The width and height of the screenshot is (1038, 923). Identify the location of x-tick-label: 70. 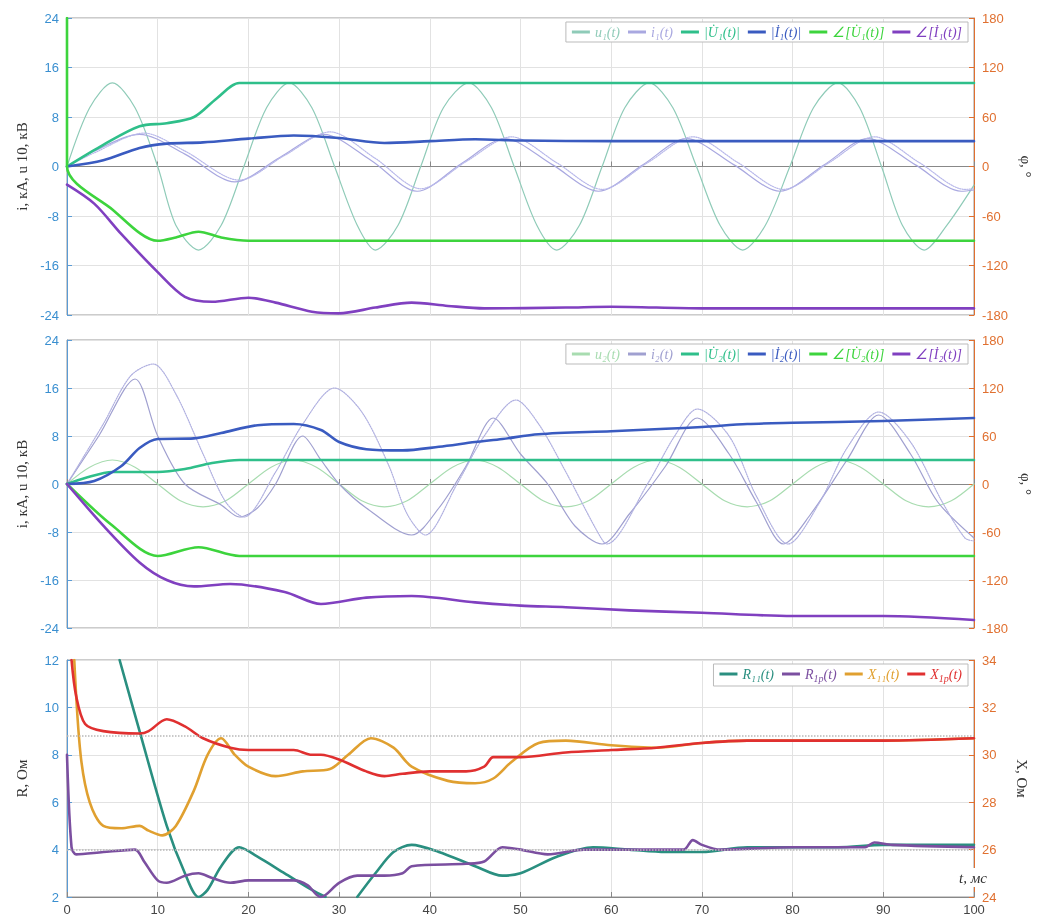
(702, 909).